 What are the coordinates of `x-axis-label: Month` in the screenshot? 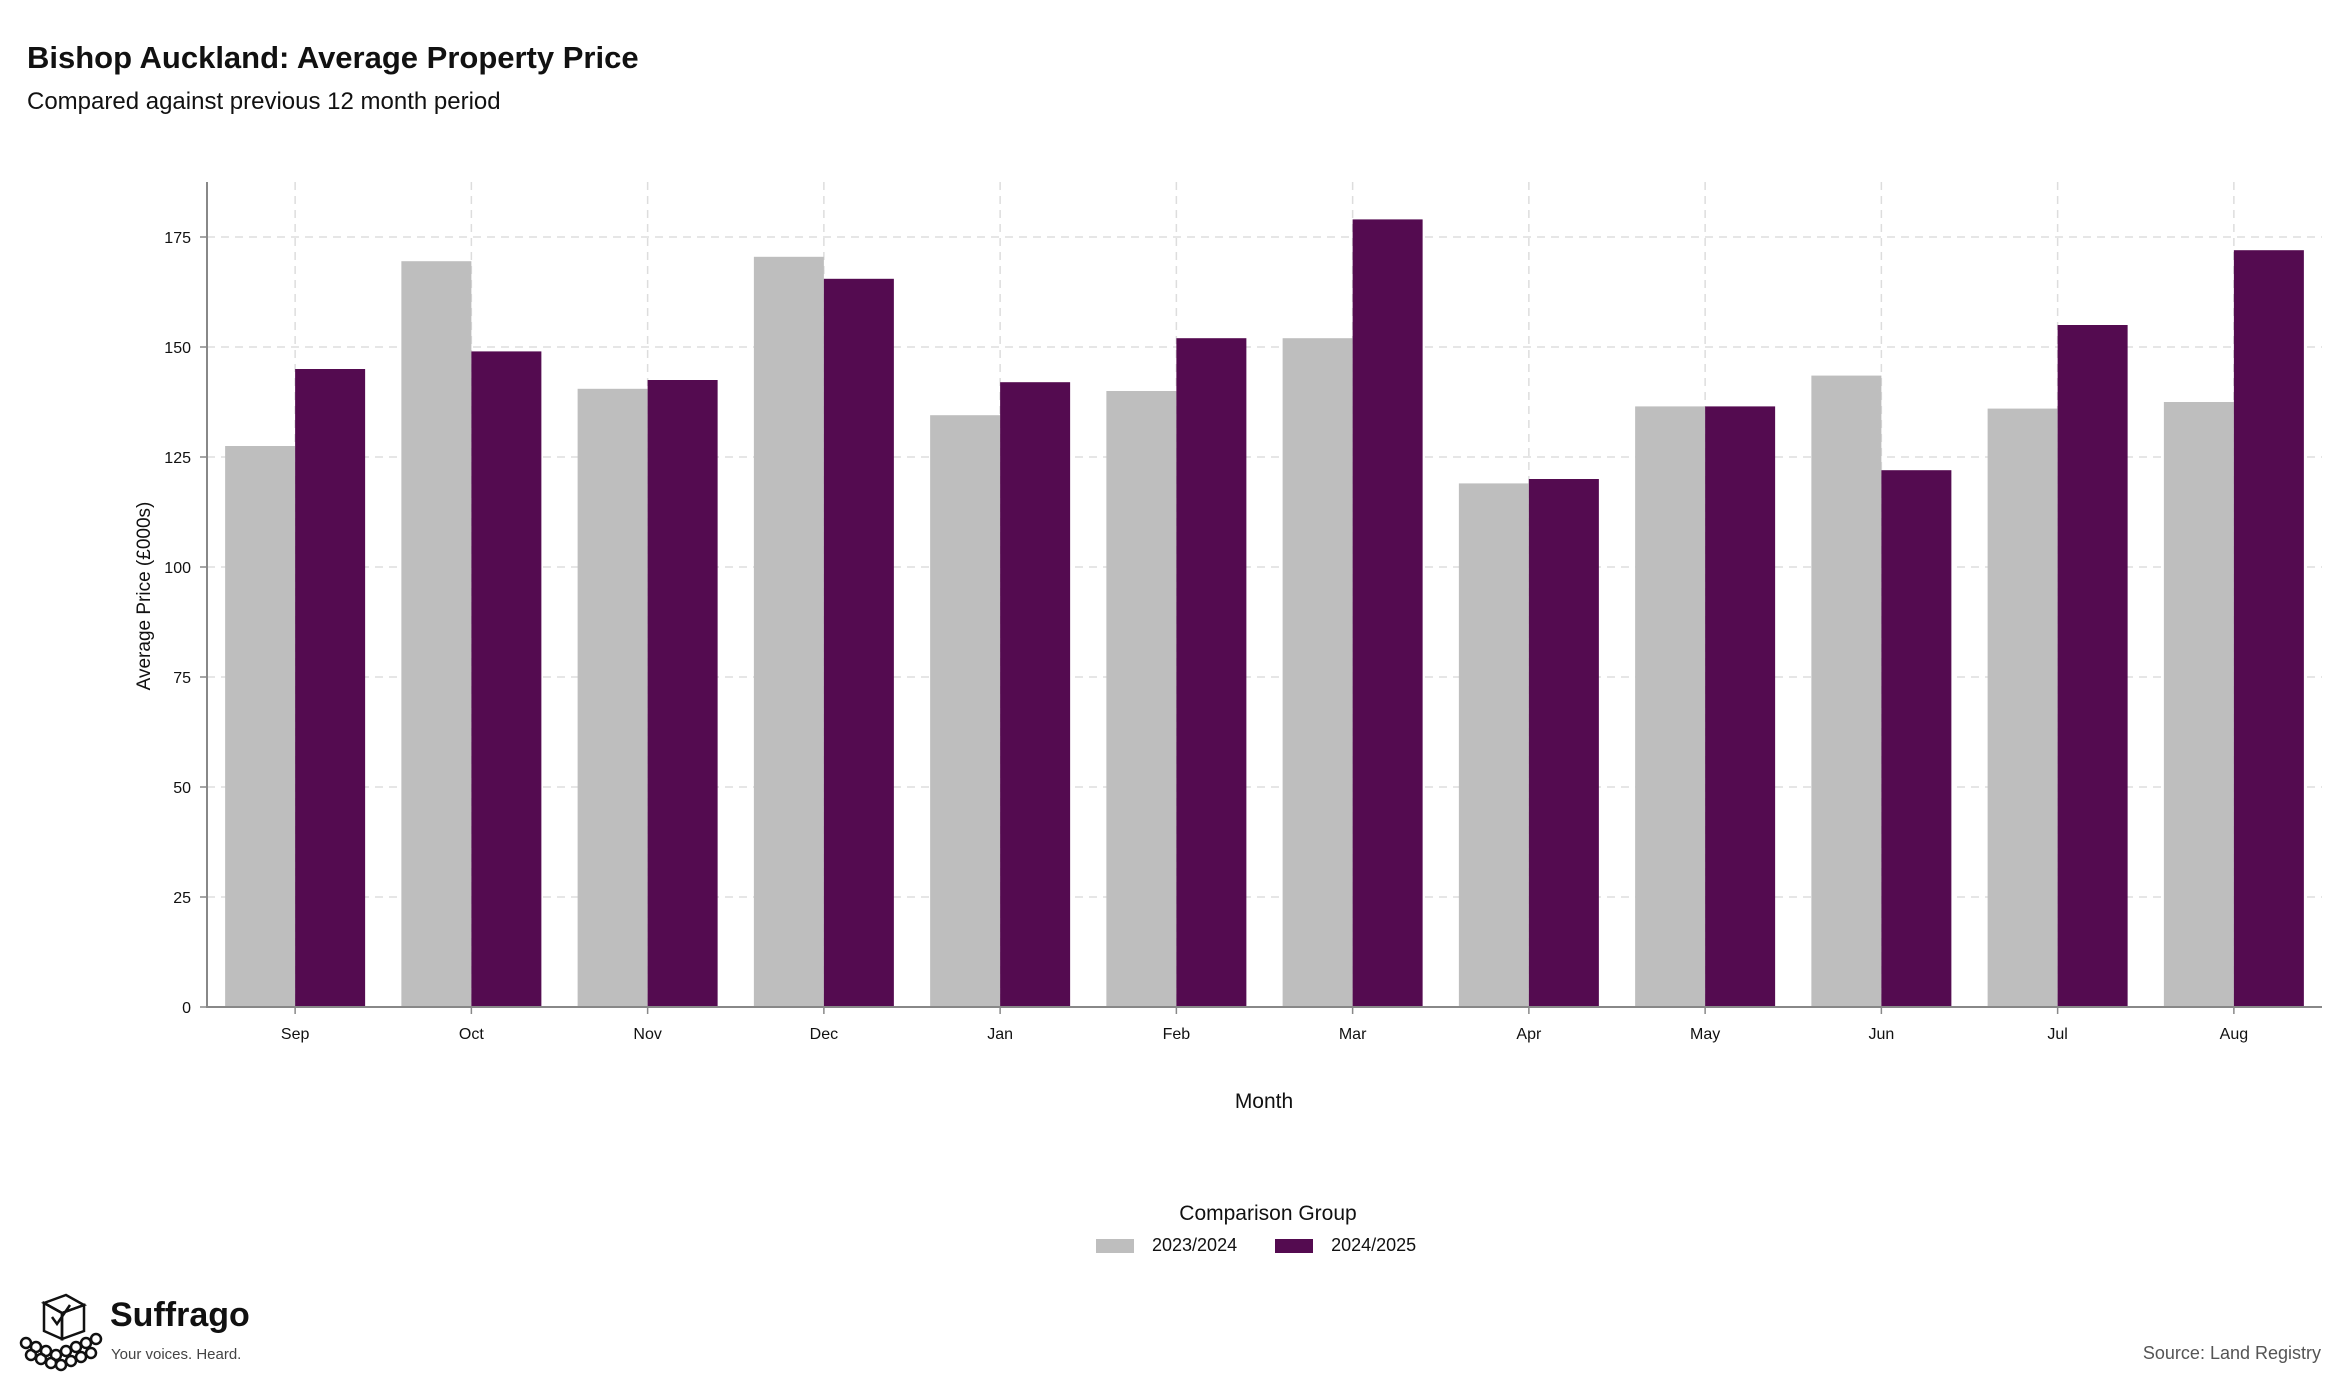 It's located at (1264, 1101).